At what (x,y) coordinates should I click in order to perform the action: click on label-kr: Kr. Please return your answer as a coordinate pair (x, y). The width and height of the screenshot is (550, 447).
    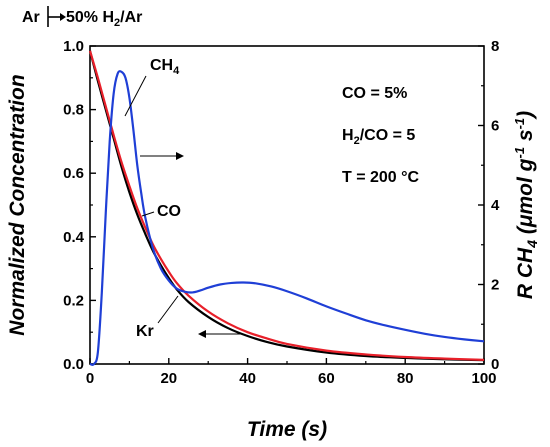
    Looking at the image, I should click on (145, 331).